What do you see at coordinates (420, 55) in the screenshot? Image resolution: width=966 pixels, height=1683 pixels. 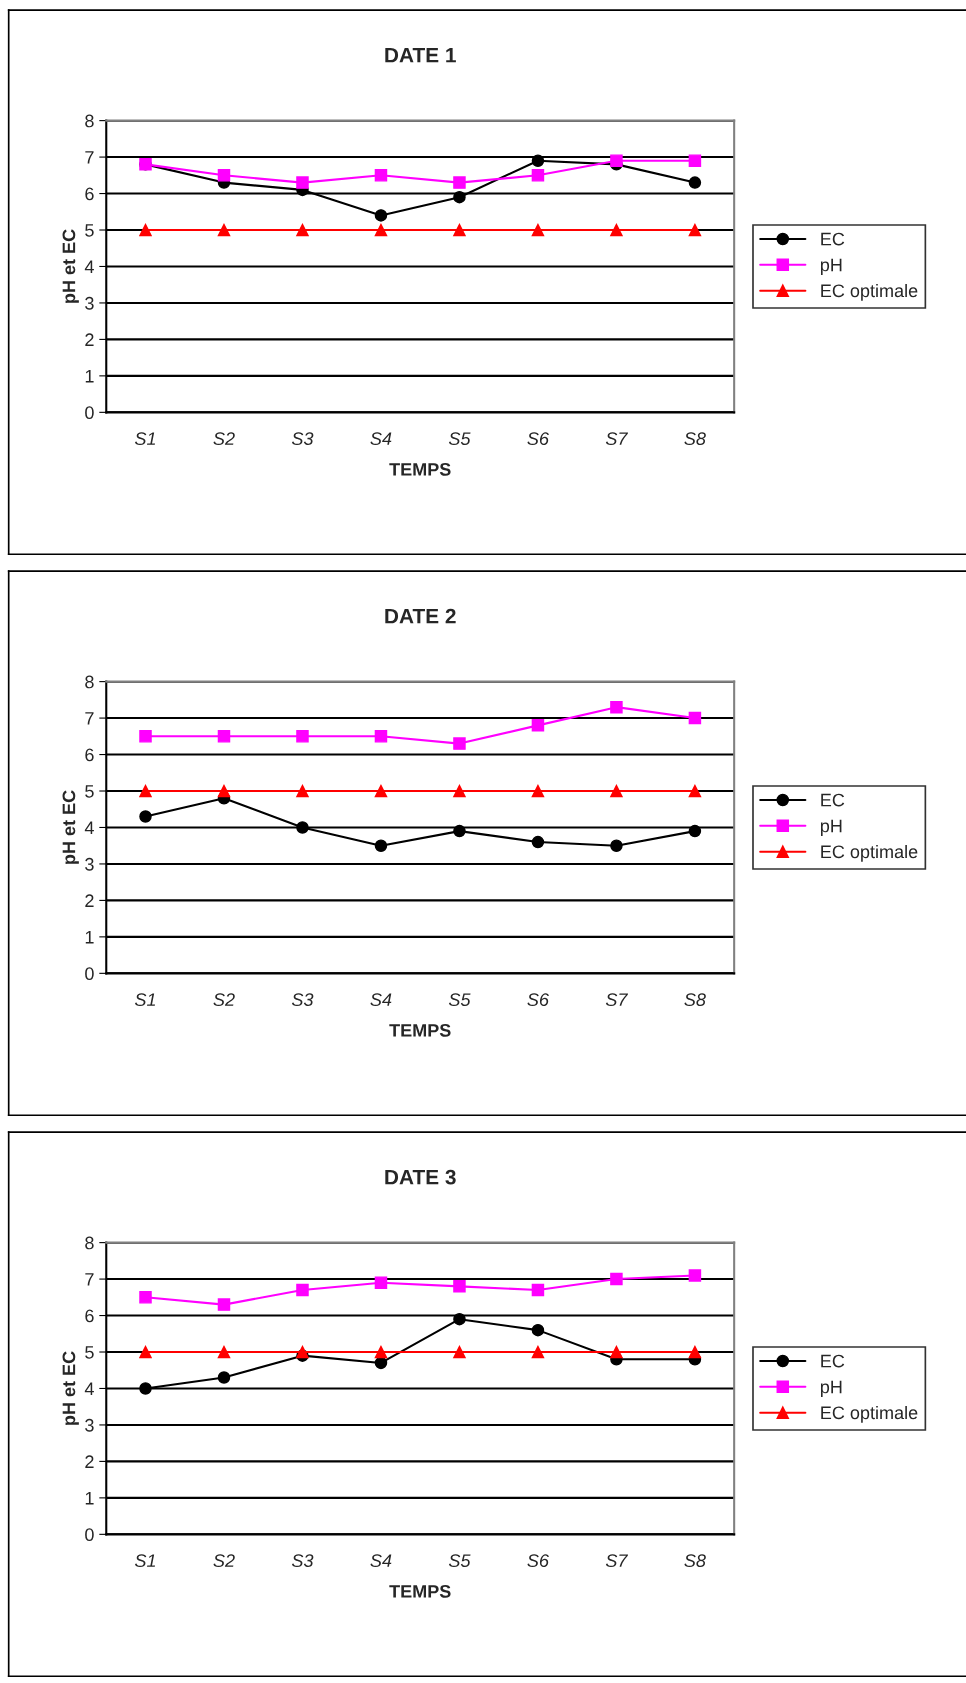 I see `chart-title: DATE 1` at bounding box center [420, 55].